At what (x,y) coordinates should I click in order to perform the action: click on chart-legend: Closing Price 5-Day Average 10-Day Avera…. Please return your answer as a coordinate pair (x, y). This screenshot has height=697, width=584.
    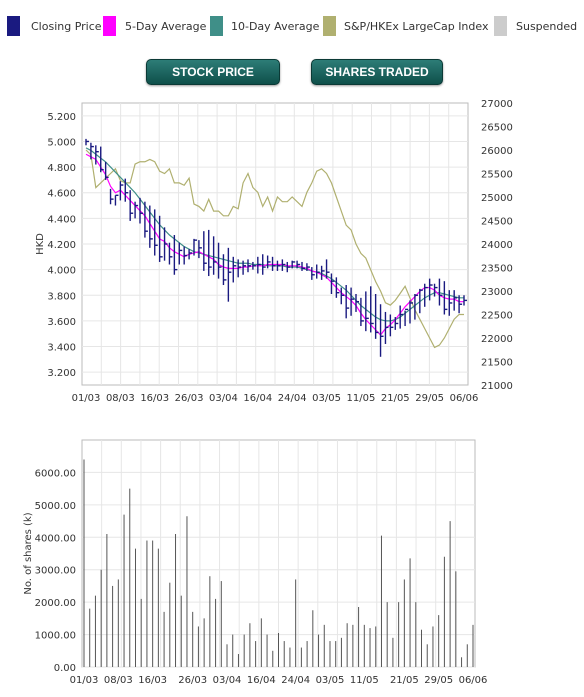
    Looking at the image, I should click on (292, 20).